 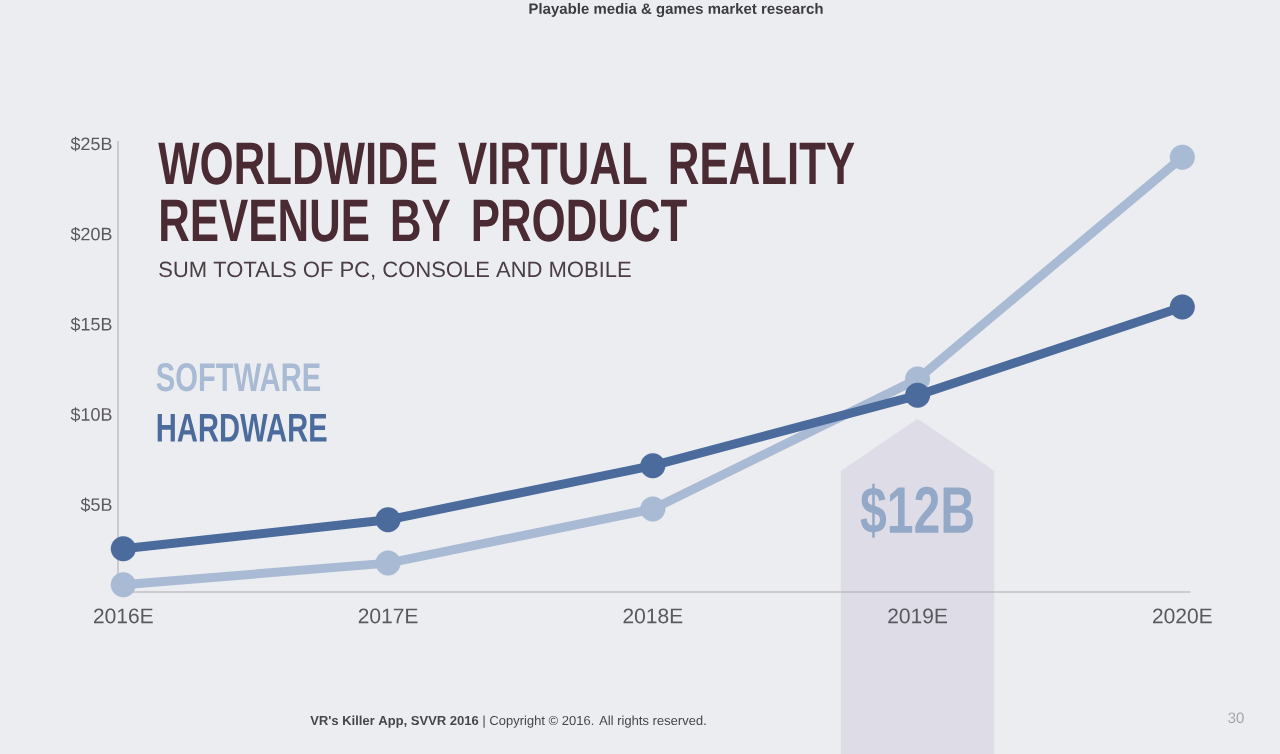 I want to click on text: HARDWARE, so click(x=242, y=428).